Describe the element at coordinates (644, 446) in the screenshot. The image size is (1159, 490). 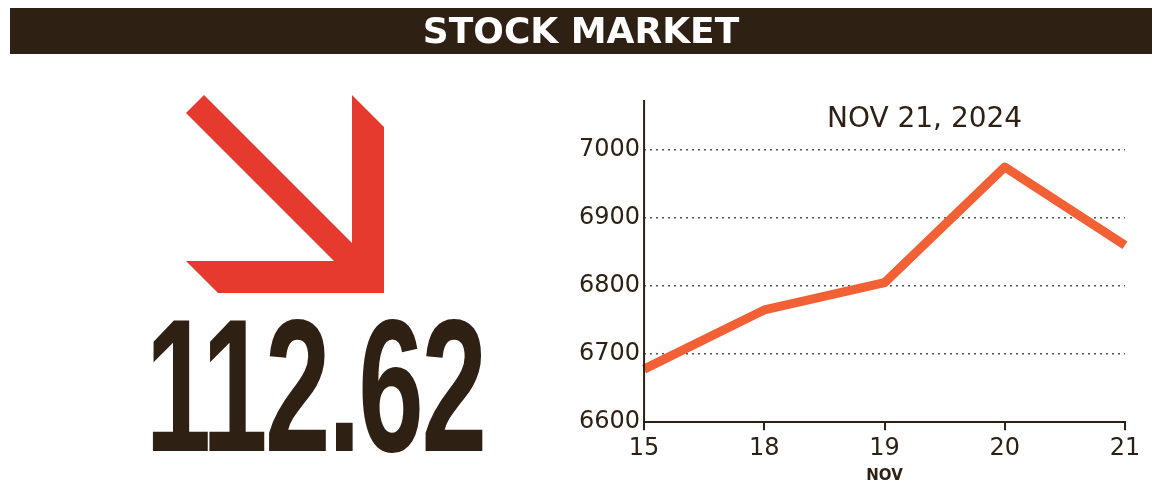
I see `x-tick-label: 15` at that location.